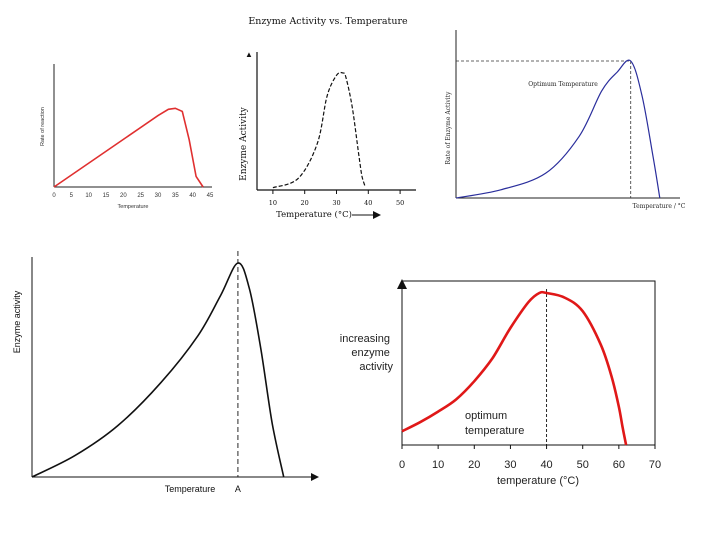 Image resolution: width=720 pixels, height=540 pixels. I want to click on chart-1-xtick-label: 15, so click(106, 196).